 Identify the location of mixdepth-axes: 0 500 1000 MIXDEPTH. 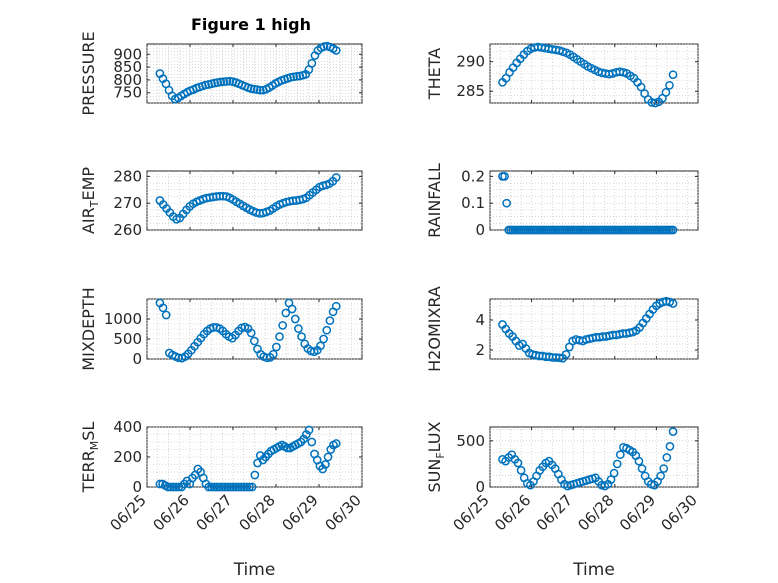
(221, 329).